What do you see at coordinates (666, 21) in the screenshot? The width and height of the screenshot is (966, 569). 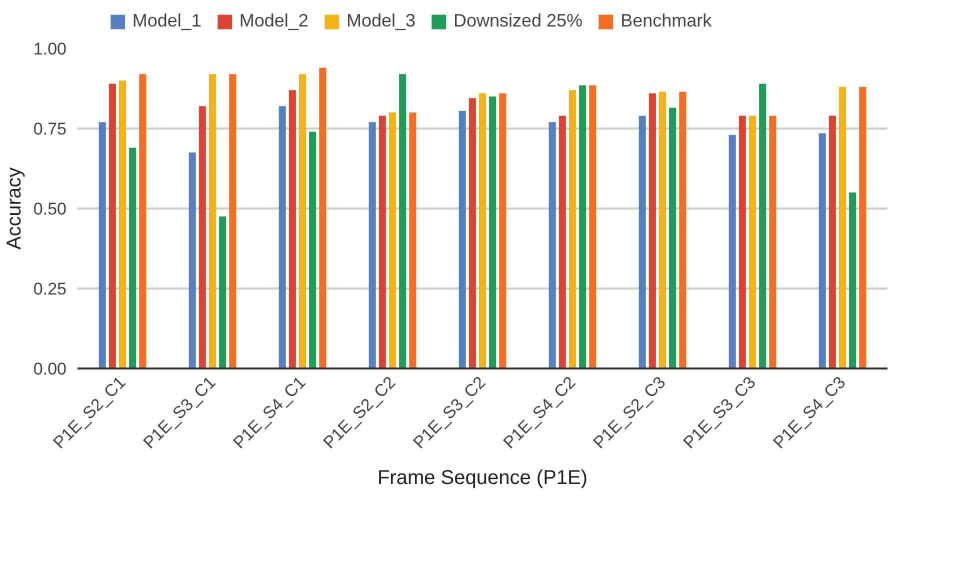 I see `legend-label: Benchmark` at bounding box center [666, 21].